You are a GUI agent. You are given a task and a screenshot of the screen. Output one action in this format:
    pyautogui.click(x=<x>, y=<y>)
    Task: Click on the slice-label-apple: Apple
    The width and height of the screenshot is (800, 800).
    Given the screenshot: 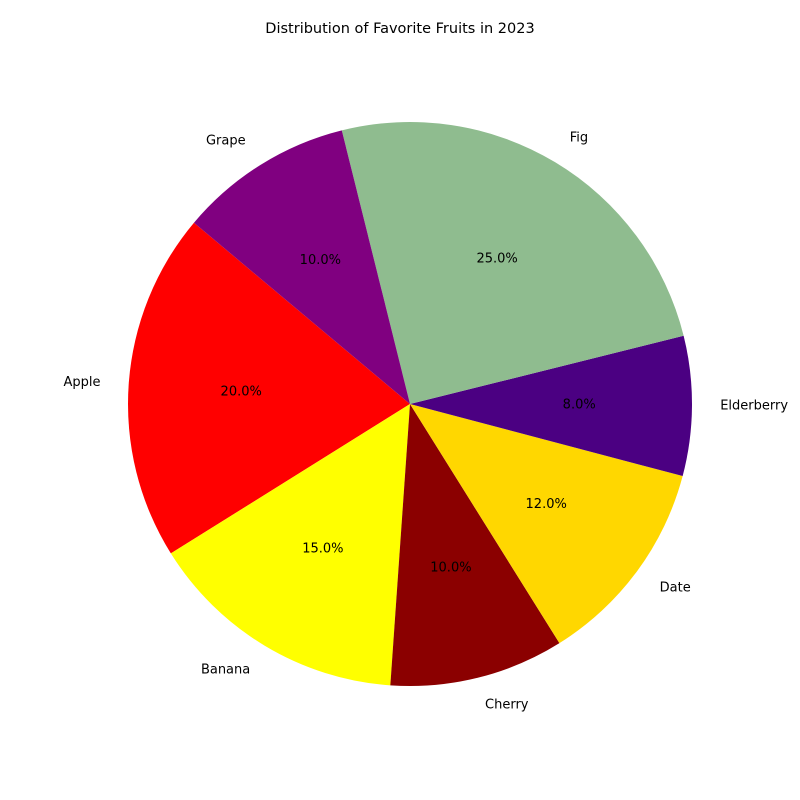 What is the action you would take?
    pyautogui.click(x=82, y=382)
    